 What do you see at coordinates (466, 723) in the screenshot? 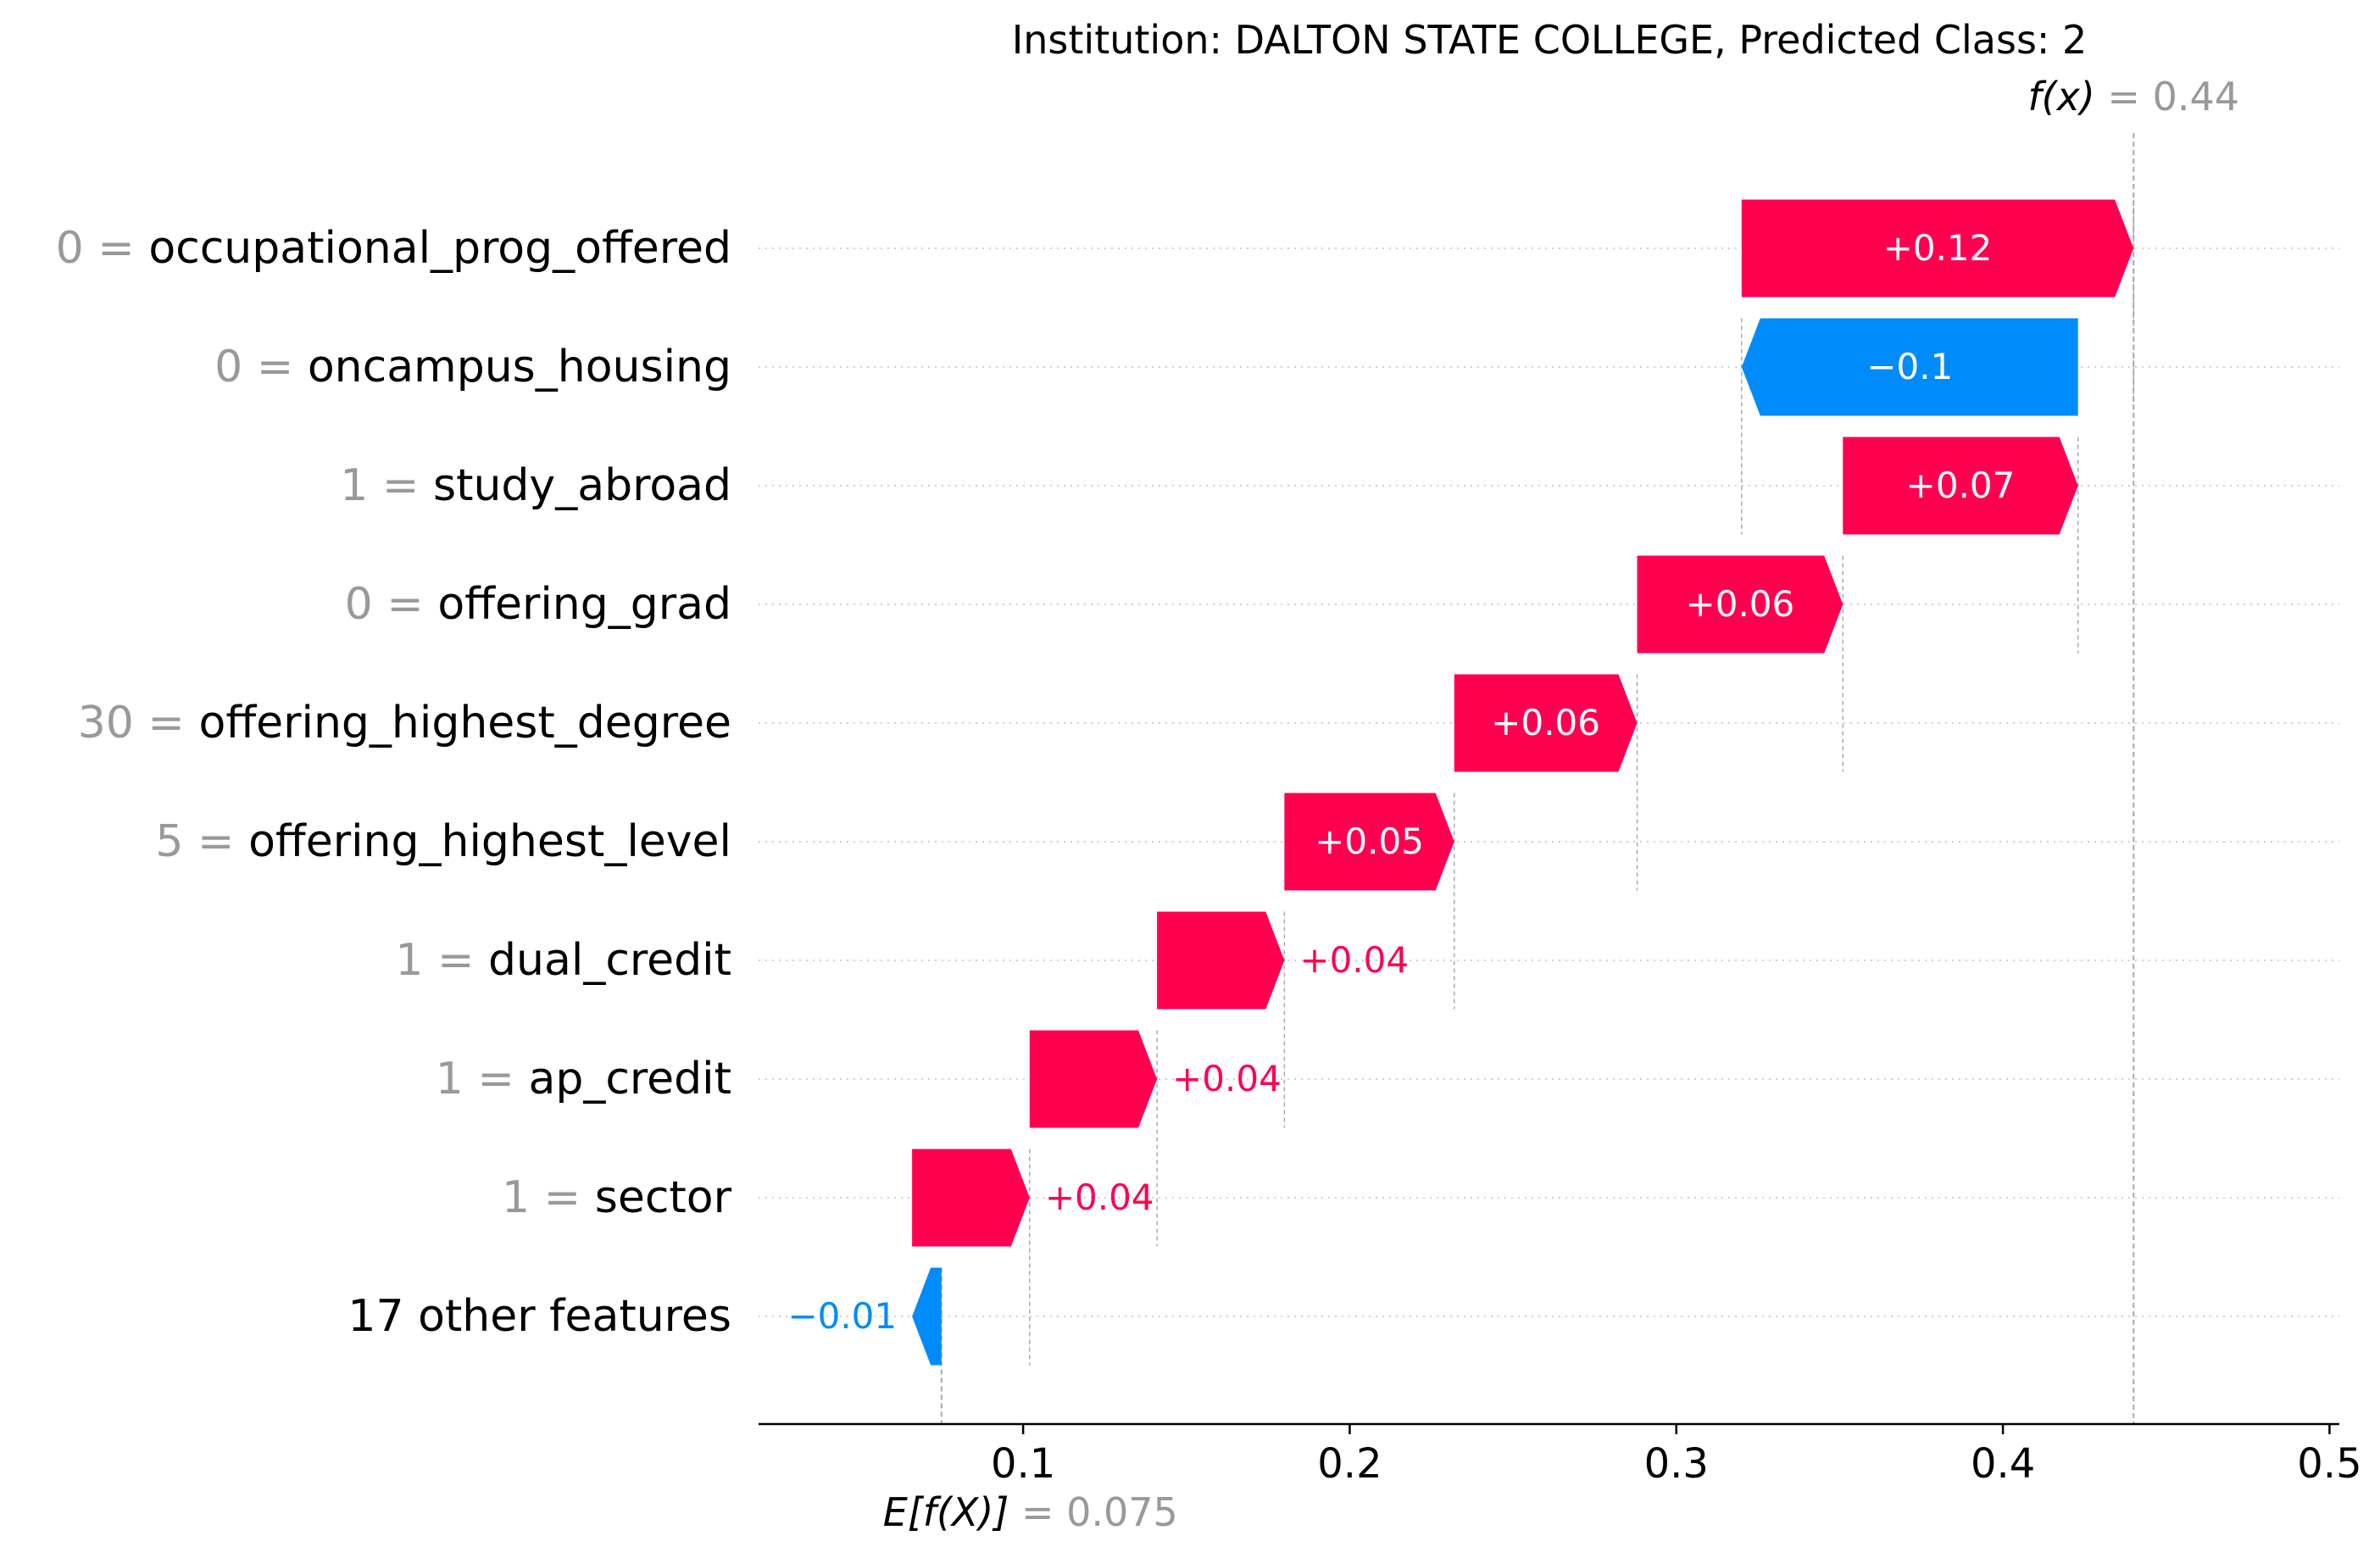
I see `feature-name: offering_highest_degree` at bounding box center [466, 723].